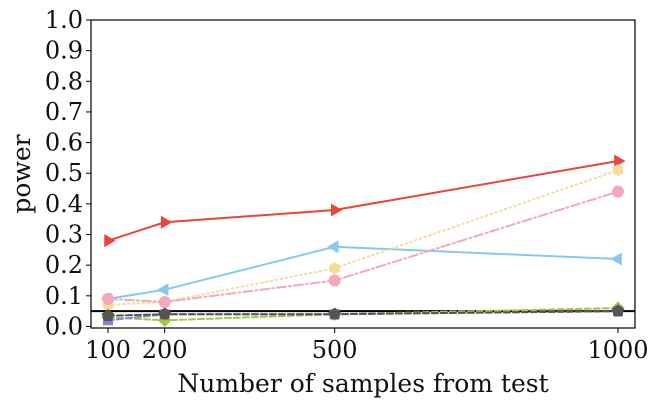 The width and height of the screenshot is (649, 408). Describe the element at coordinates (64, 326) in the screenshot. I see `y-tick-label: 0.0` at that location.